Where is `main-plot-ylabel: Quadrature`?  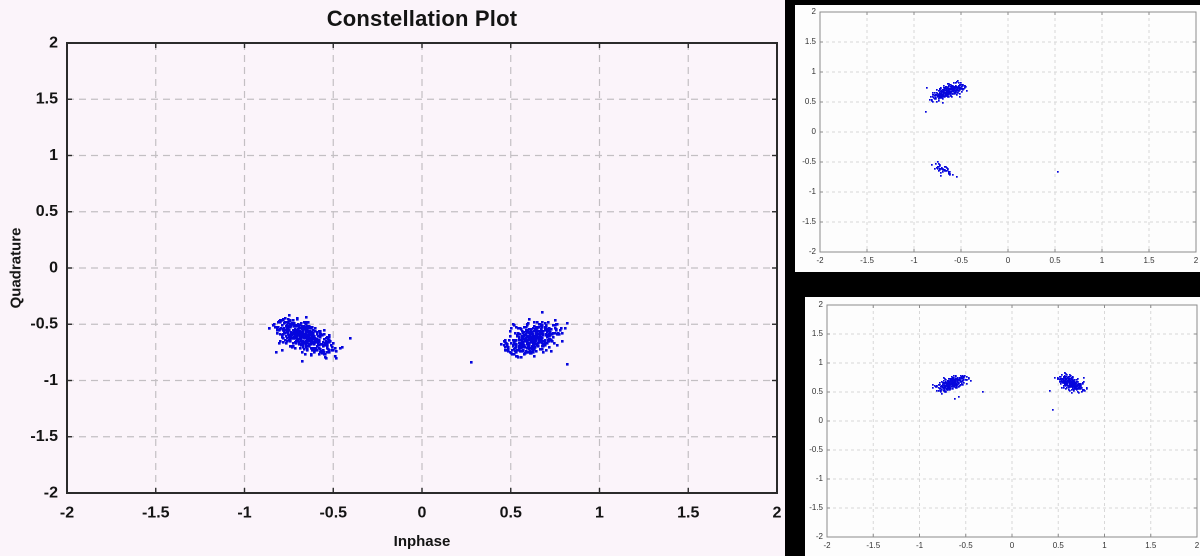
main-plot-ylabel: Quadrature is located at coordinates (16, 268).